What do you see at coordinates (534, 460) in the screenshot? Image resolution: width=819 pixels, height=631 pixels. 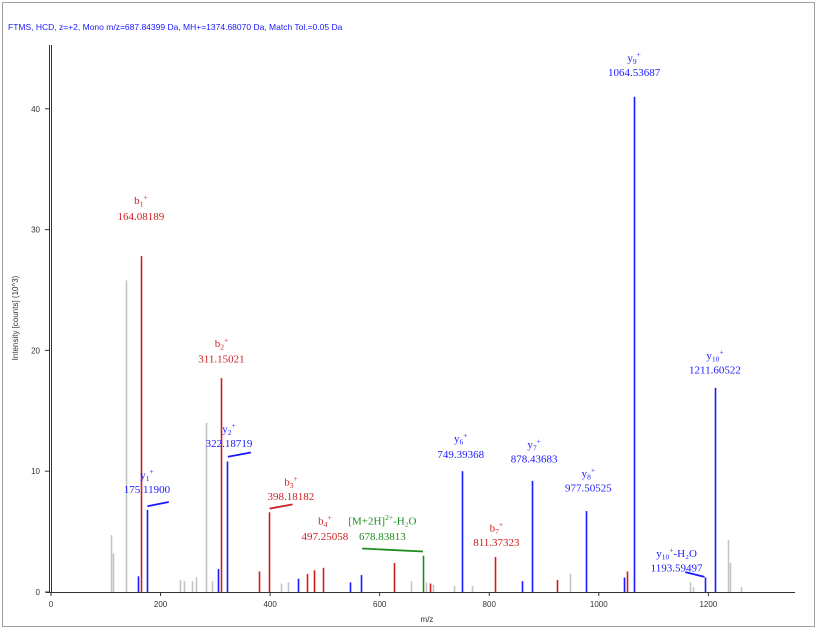 I see `ion-mz-label: 878.43683` at bounding box center [534, 460].